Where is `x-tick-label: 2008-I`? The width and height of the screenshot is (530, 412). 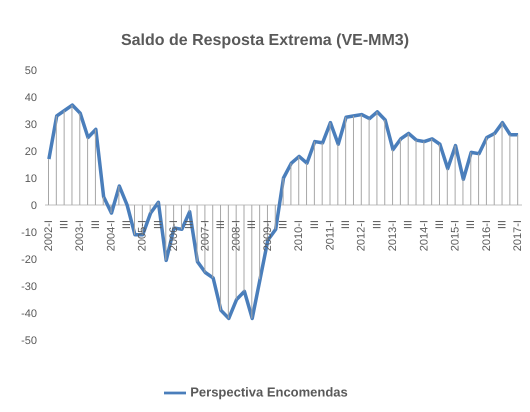
x-tick-label: 2008-I is located at coordinates (236, 236).